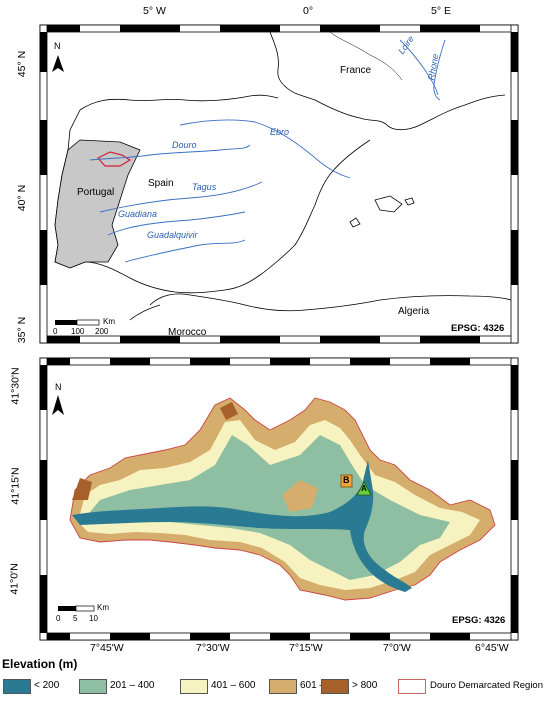 The height and width of the screenshot is (701, 550). I want to click on lon-label-7-45: 7°45'W, so click(107, 648).